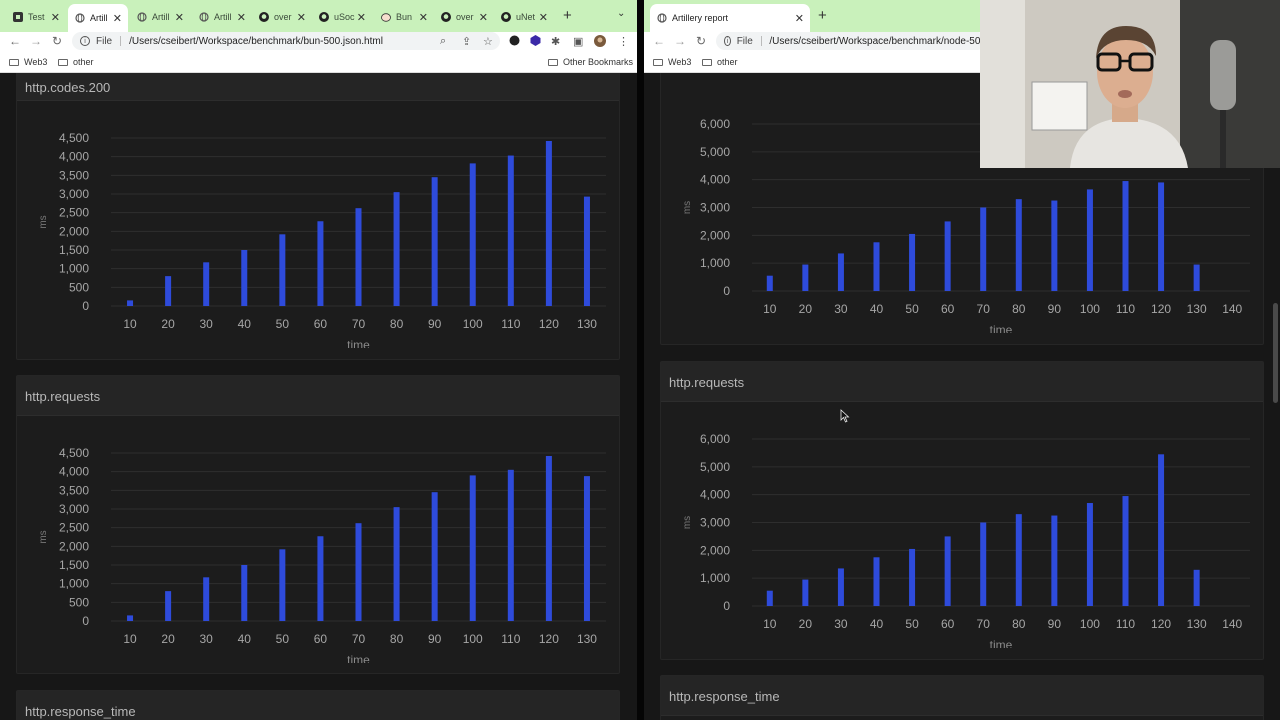 This screenshot has width=1280, height=720. What do you see at coordinates (36, 17) in the screenshot?
I see `tab-test: Test ✕` at bounding box center [36, 17].